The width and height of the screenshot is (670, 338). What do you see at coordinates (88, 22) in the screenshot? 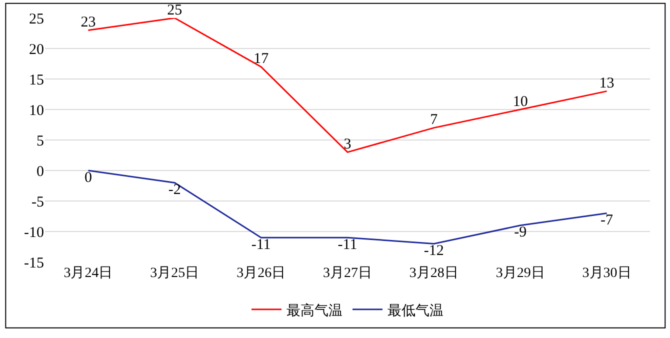
I see `data-label: 23` at bounding box center [88, 22].